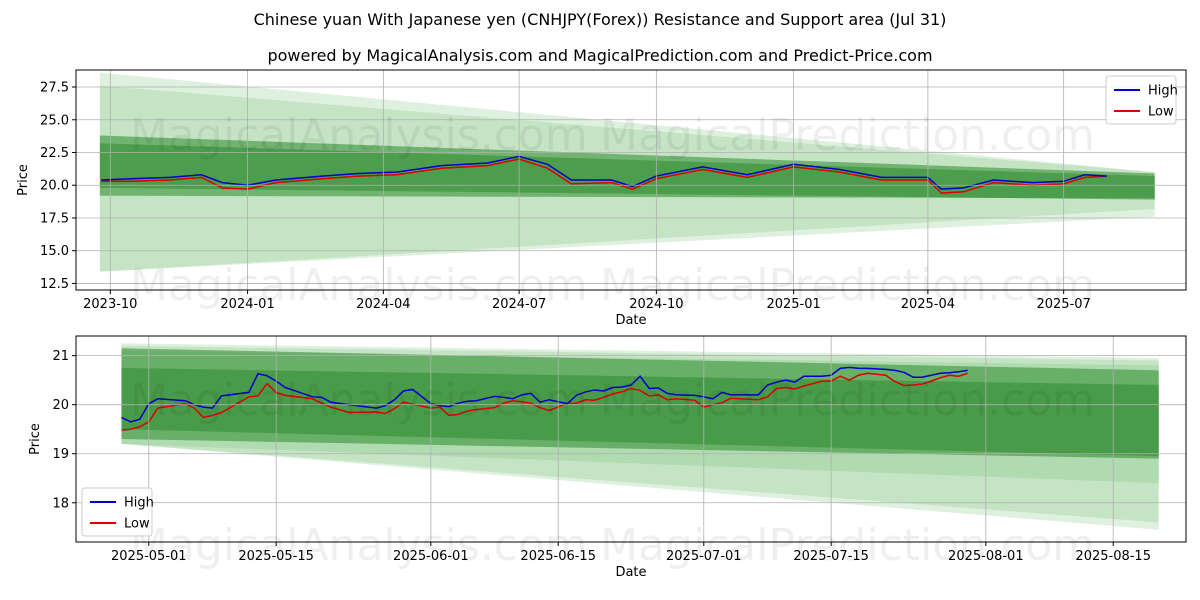 The width and height of the screenshot is (1200, 600). What do you see at coordinates (986, 556) in the screenshot?
I see `x-tick-label: 2025-08-01` at bounding box center [986, 556].